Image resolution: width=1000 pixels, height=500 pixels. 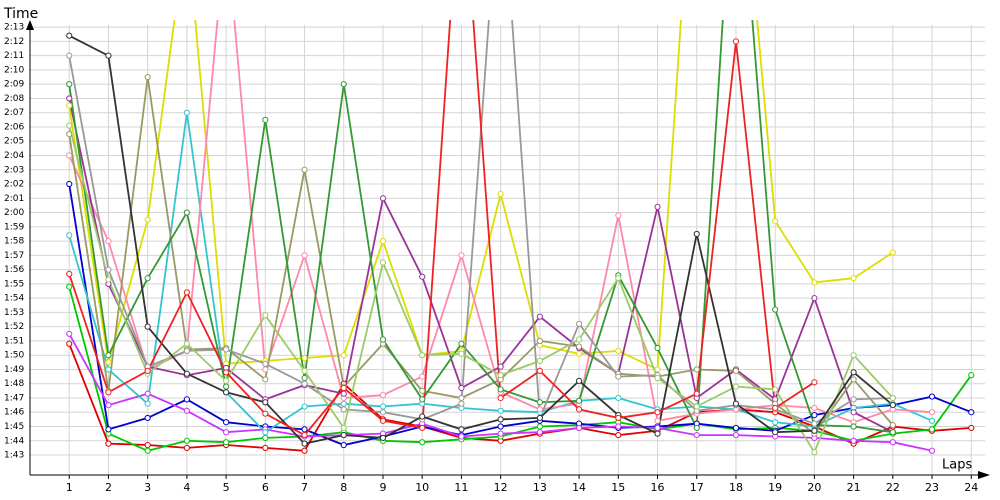 What do you see at coordinates (304, 487) in the screenshot?
I see `x-tick-label: 7` at bounding box center [304, 487].